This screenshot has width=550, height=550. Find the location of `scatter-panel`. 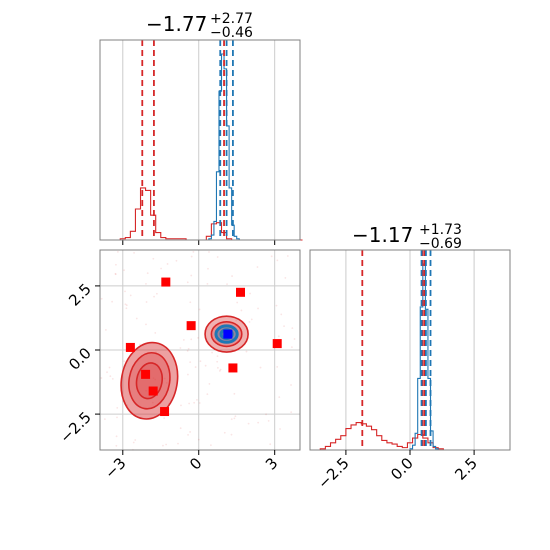

scatter-panel is located at coordinates (198, 350).